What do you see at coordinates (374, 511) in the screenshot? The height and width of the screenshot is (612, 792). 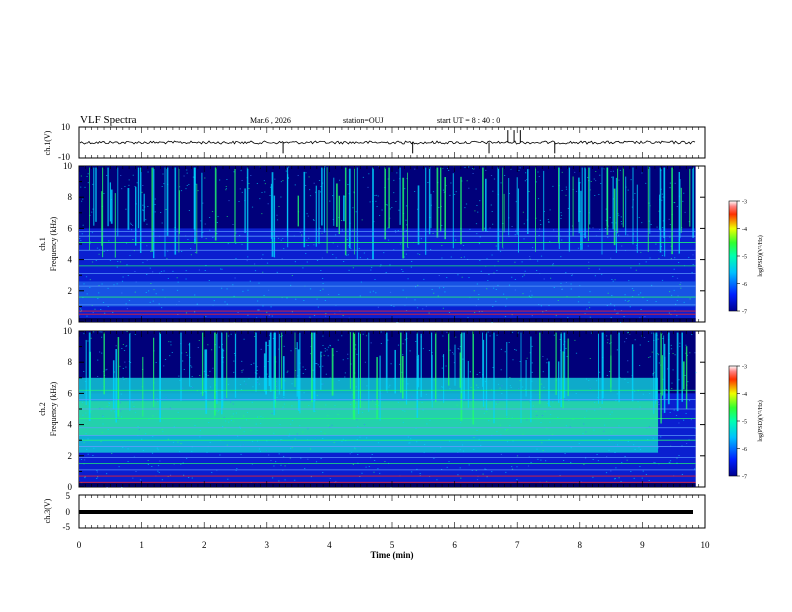 I see `ch3-waveform-panel: 5 0 -5 ch.3(V)` at bounding box center [374, 511].